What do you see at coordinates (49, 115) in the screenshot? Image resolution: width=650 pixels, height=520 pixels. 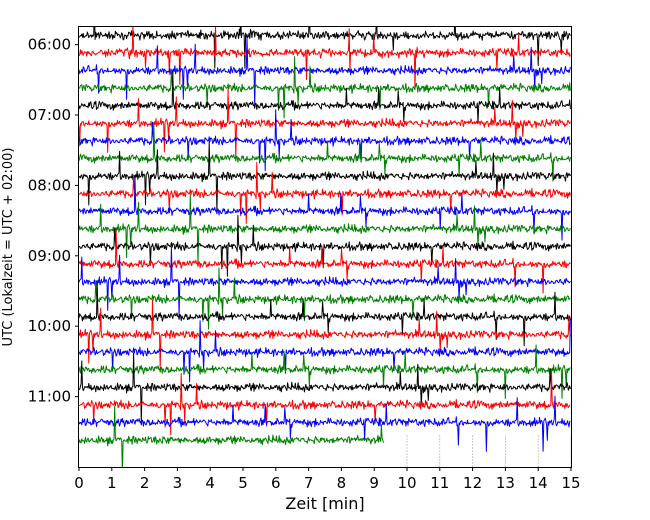 I see `y-tick-label: 07:00` at bounding box center [49, 115].